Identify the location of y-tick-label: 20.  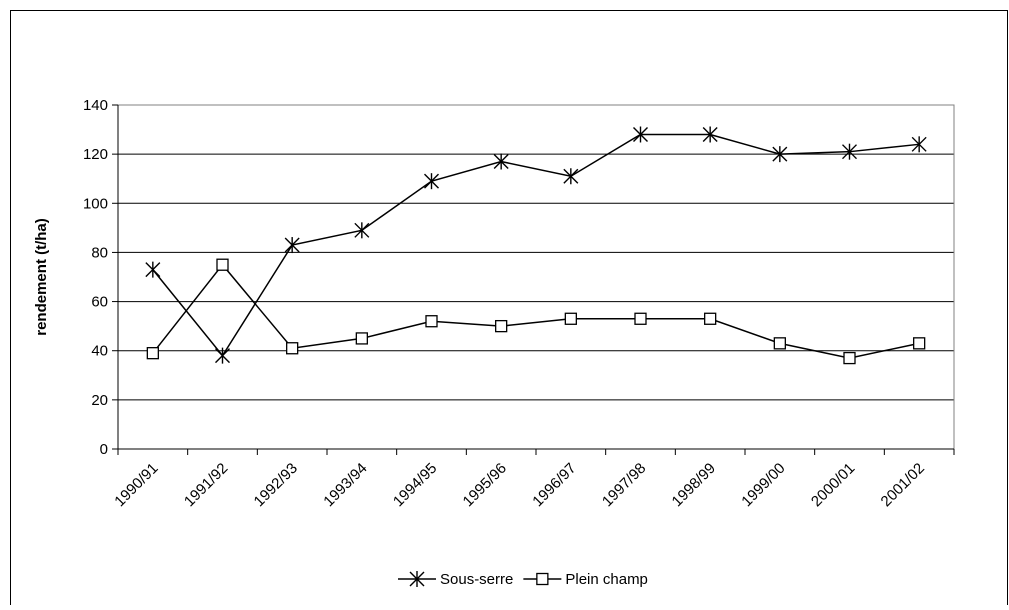
(99, 400).